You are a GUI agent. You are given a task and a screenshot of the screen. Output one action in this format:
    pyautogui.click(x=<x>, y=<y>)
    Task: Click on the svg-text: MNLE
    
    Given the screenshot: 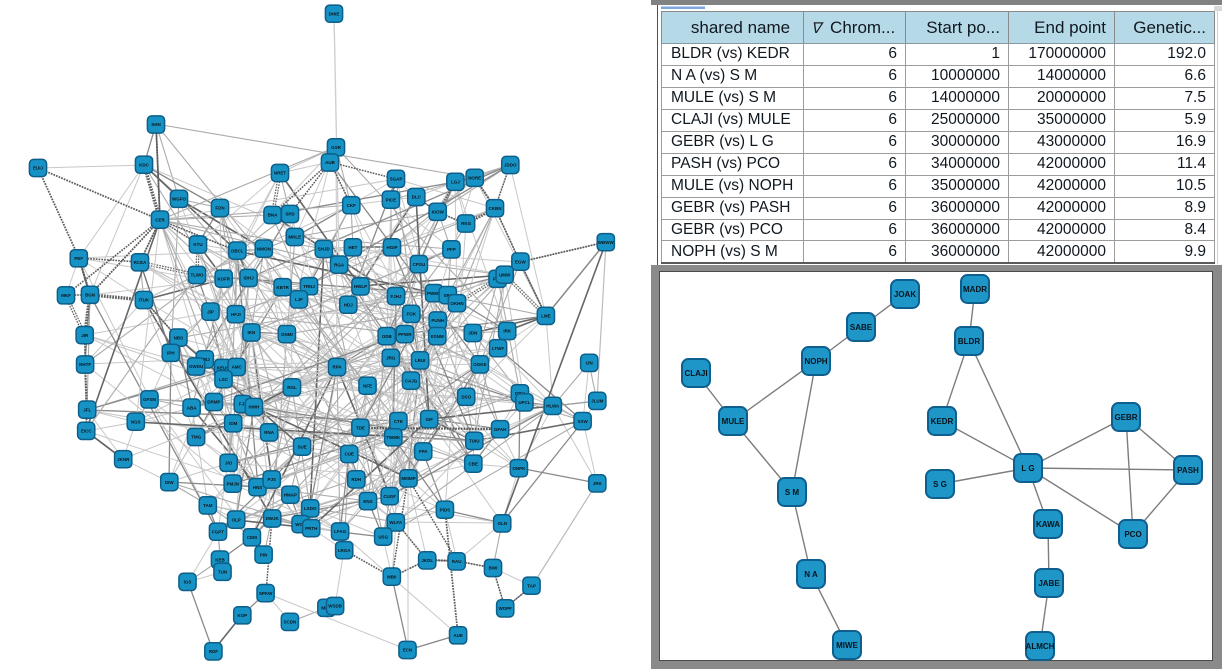 What is the action you would take?
    pyautogui.click(x=294, y=237)
    